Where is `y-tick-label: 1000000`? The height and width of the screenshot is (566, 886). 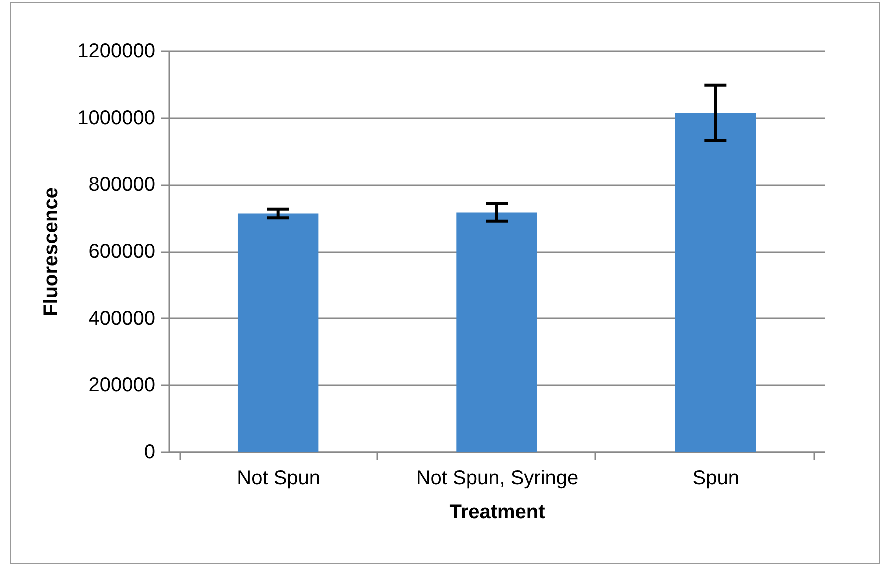 y-tick-label: 1000000 is located at coordinates (117, 118).